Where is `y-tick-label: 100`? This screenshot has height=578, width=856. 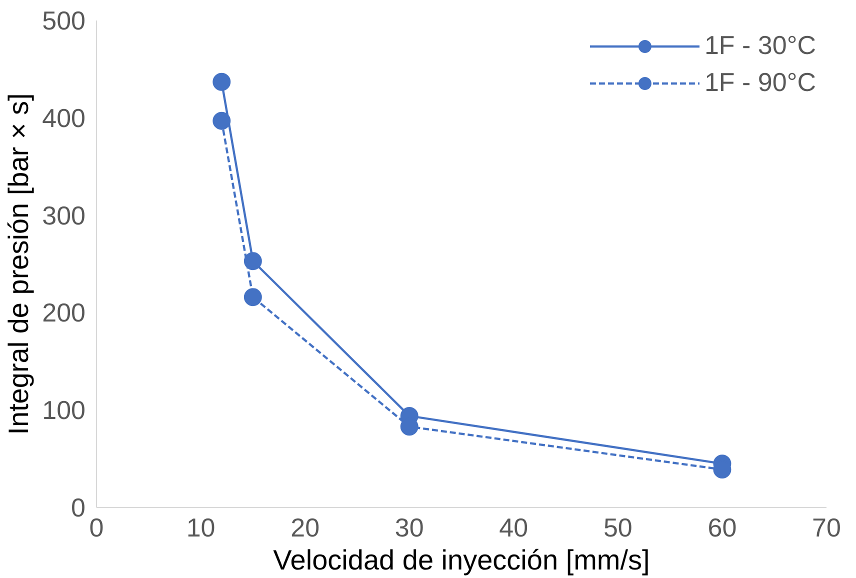
y-tick-label: 100 is located at coordinates (64, 410).